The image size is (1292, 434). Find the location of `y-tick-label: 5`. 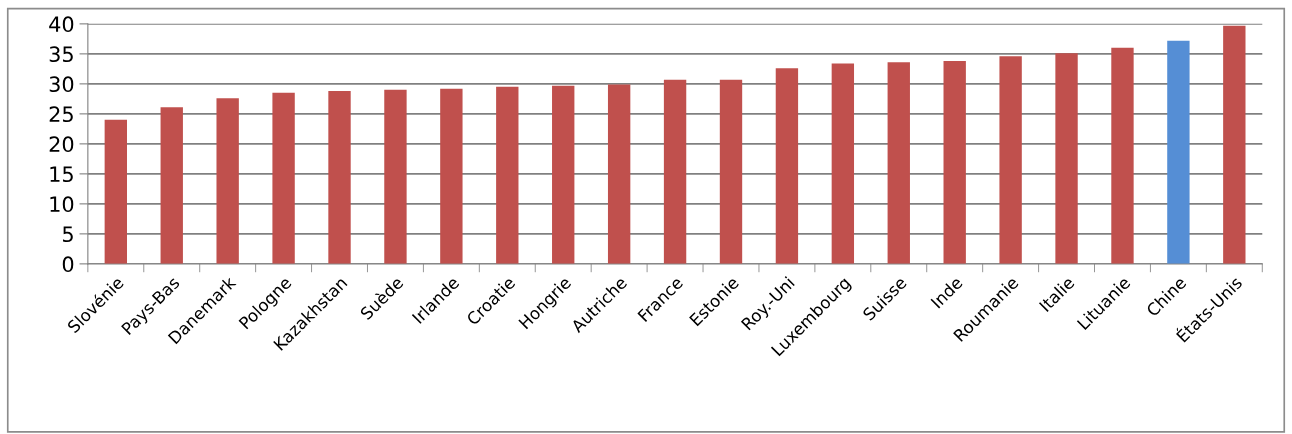

y-tick-label: 5 is located at coordinates (68, 234).